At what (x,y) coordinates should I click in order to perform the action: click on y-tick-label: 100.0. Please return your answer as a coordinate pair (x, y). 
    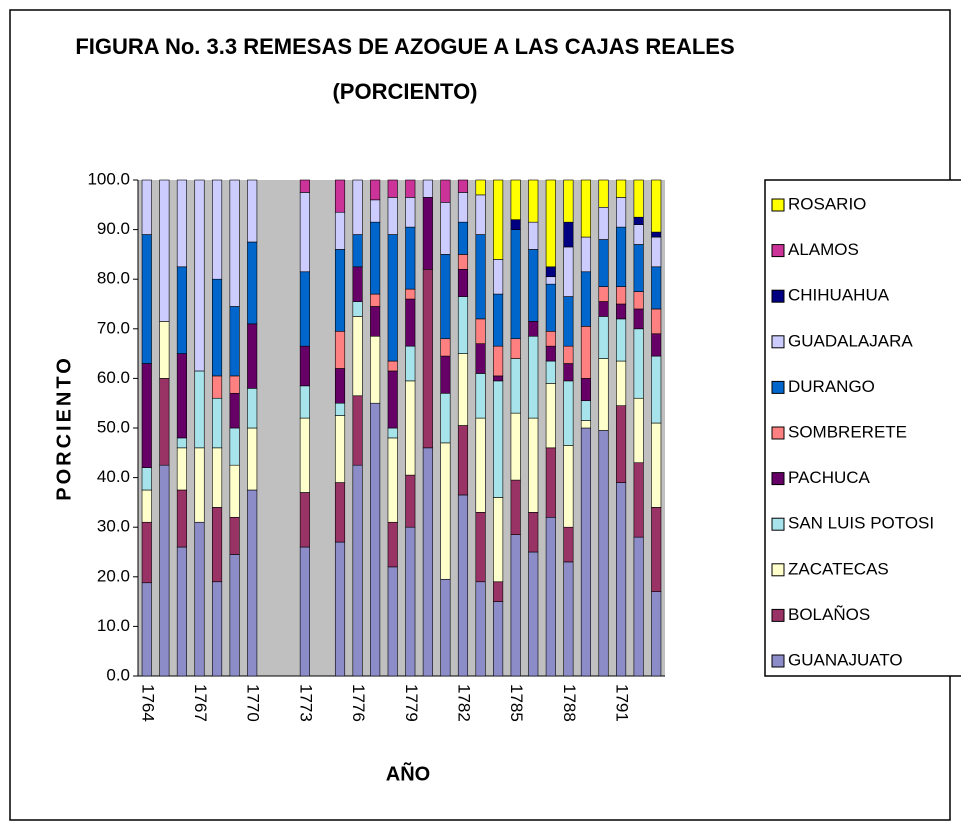
    Looking at the image, I should click on (108, 178).